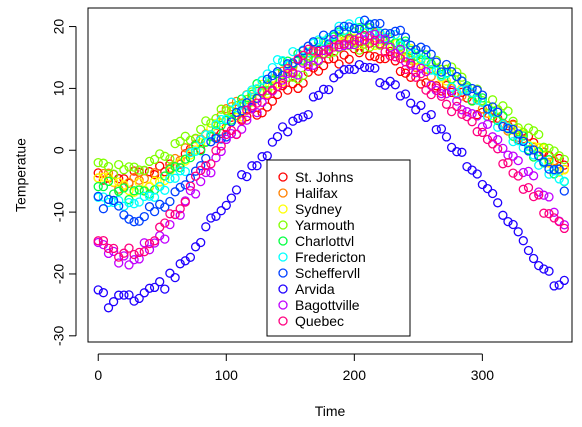  What do you see at coordinates (59, 335) in the screenshot?
I see `y-tick-label: -30` at bounding box center [59, 335].